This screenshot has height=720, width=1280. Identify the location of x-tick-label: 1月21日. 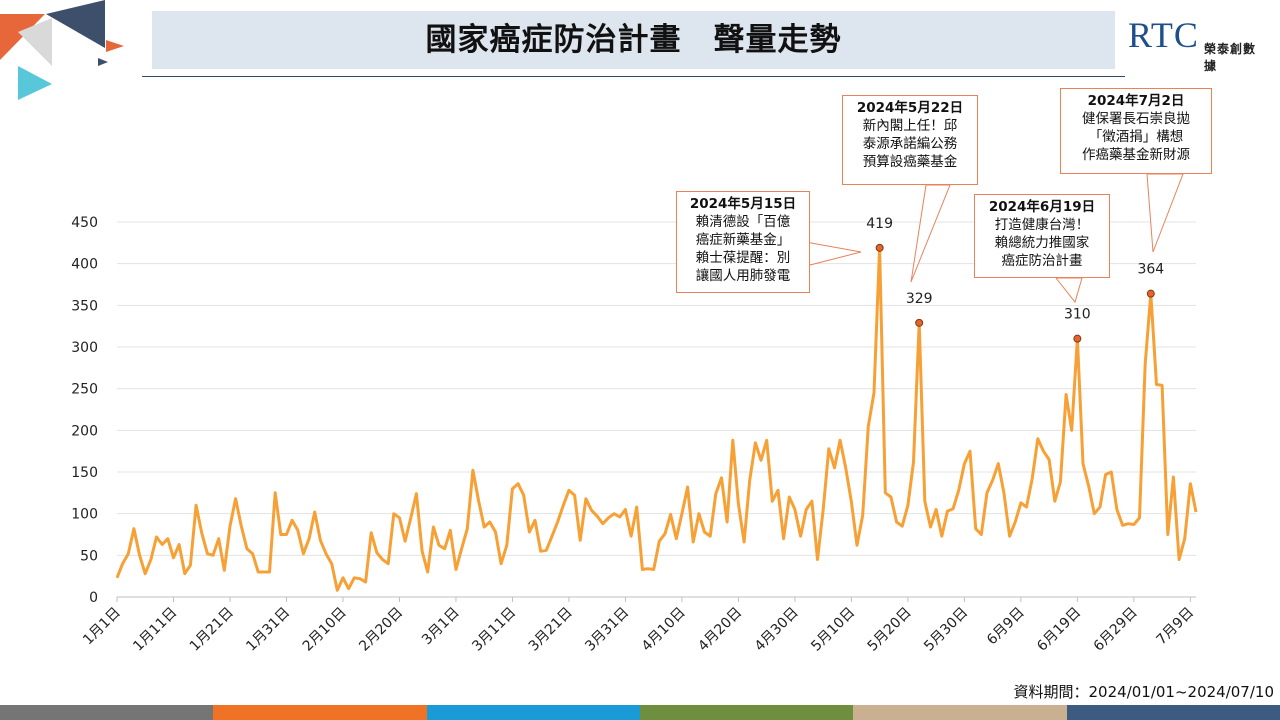
(212, 630).